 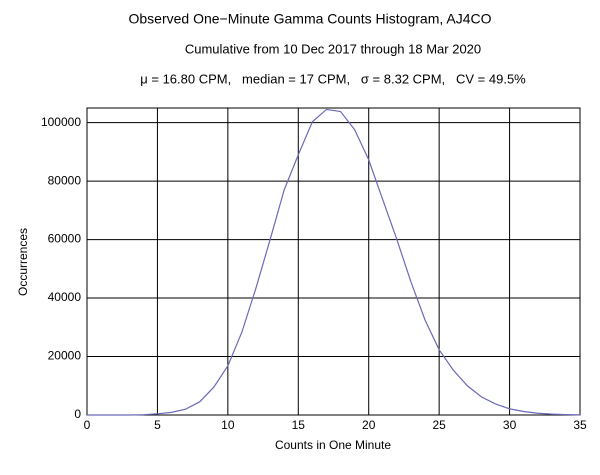 What do you see at coordinates (61, 122) in the screenshot?
I see `y-tick-label: 100000` at bounding box center [61, 122].